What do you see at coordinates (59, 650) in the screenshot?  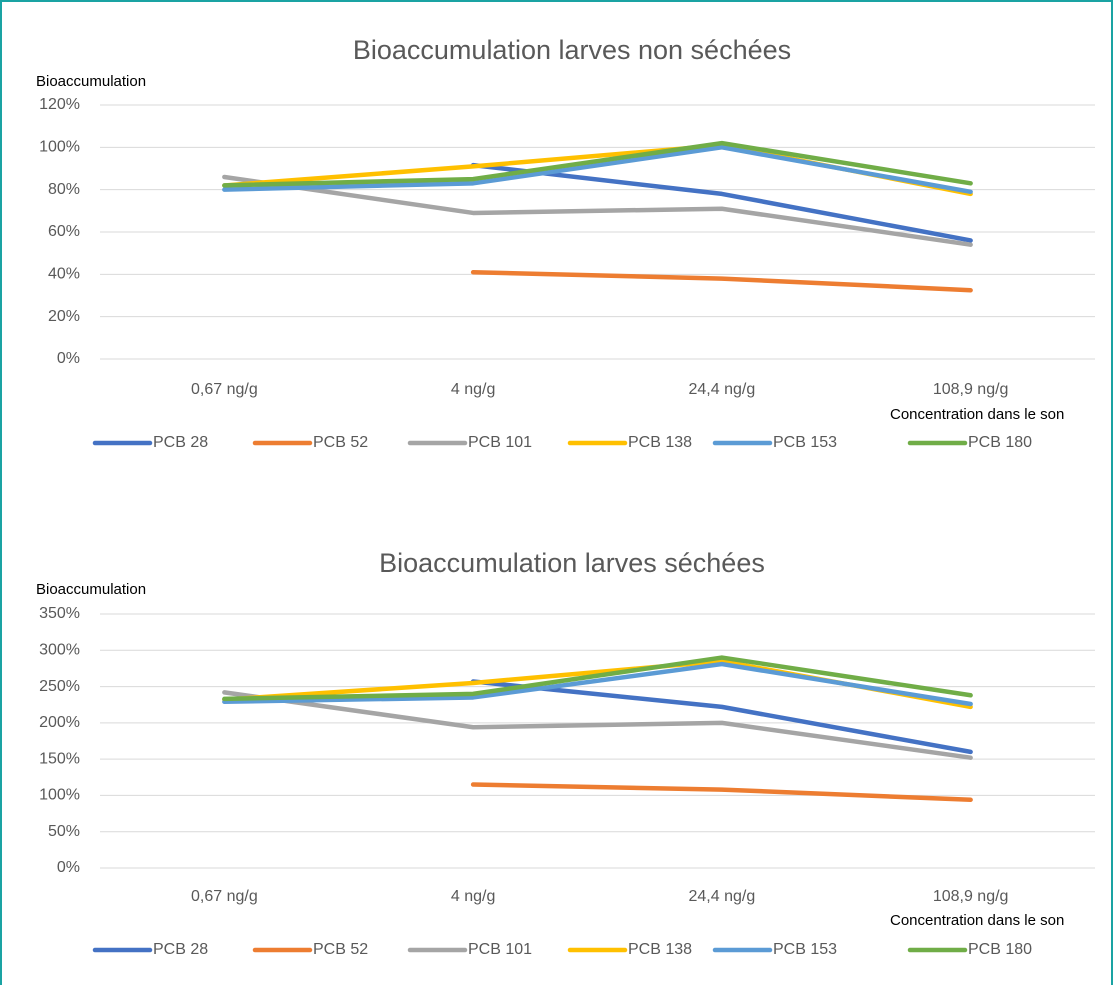 I see `y-tick-label: 300%` at bounding box center [59, 650].